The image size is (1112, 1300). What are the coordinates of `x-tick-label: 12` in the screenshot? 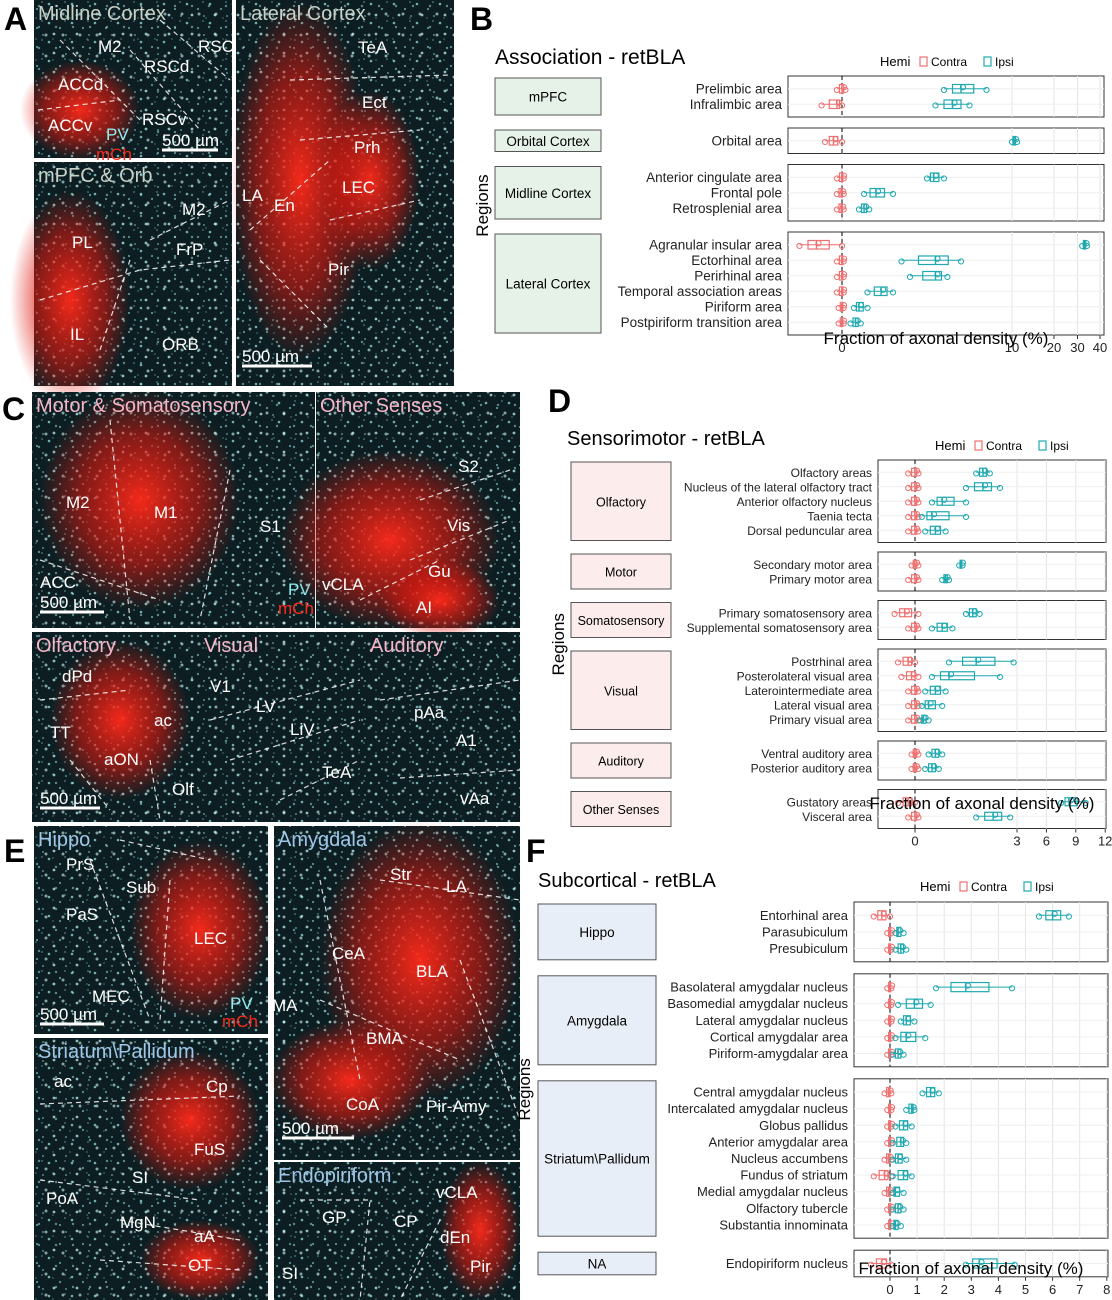 It's located at (1105, 841).